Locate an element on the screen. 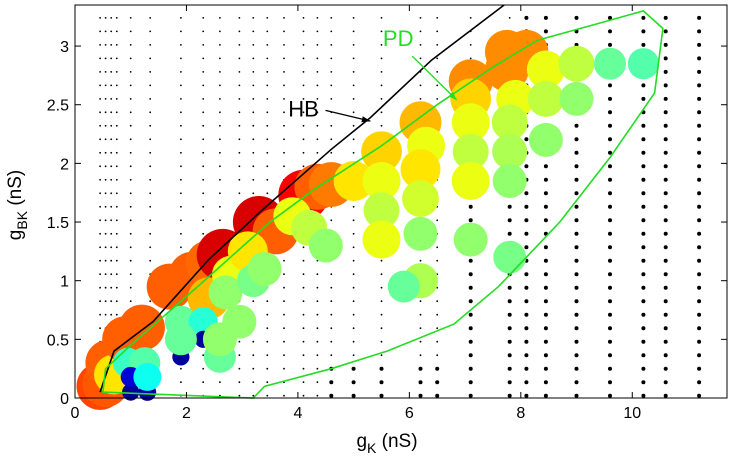  x-tick-label: 2 is located at coordinates (186, 413).